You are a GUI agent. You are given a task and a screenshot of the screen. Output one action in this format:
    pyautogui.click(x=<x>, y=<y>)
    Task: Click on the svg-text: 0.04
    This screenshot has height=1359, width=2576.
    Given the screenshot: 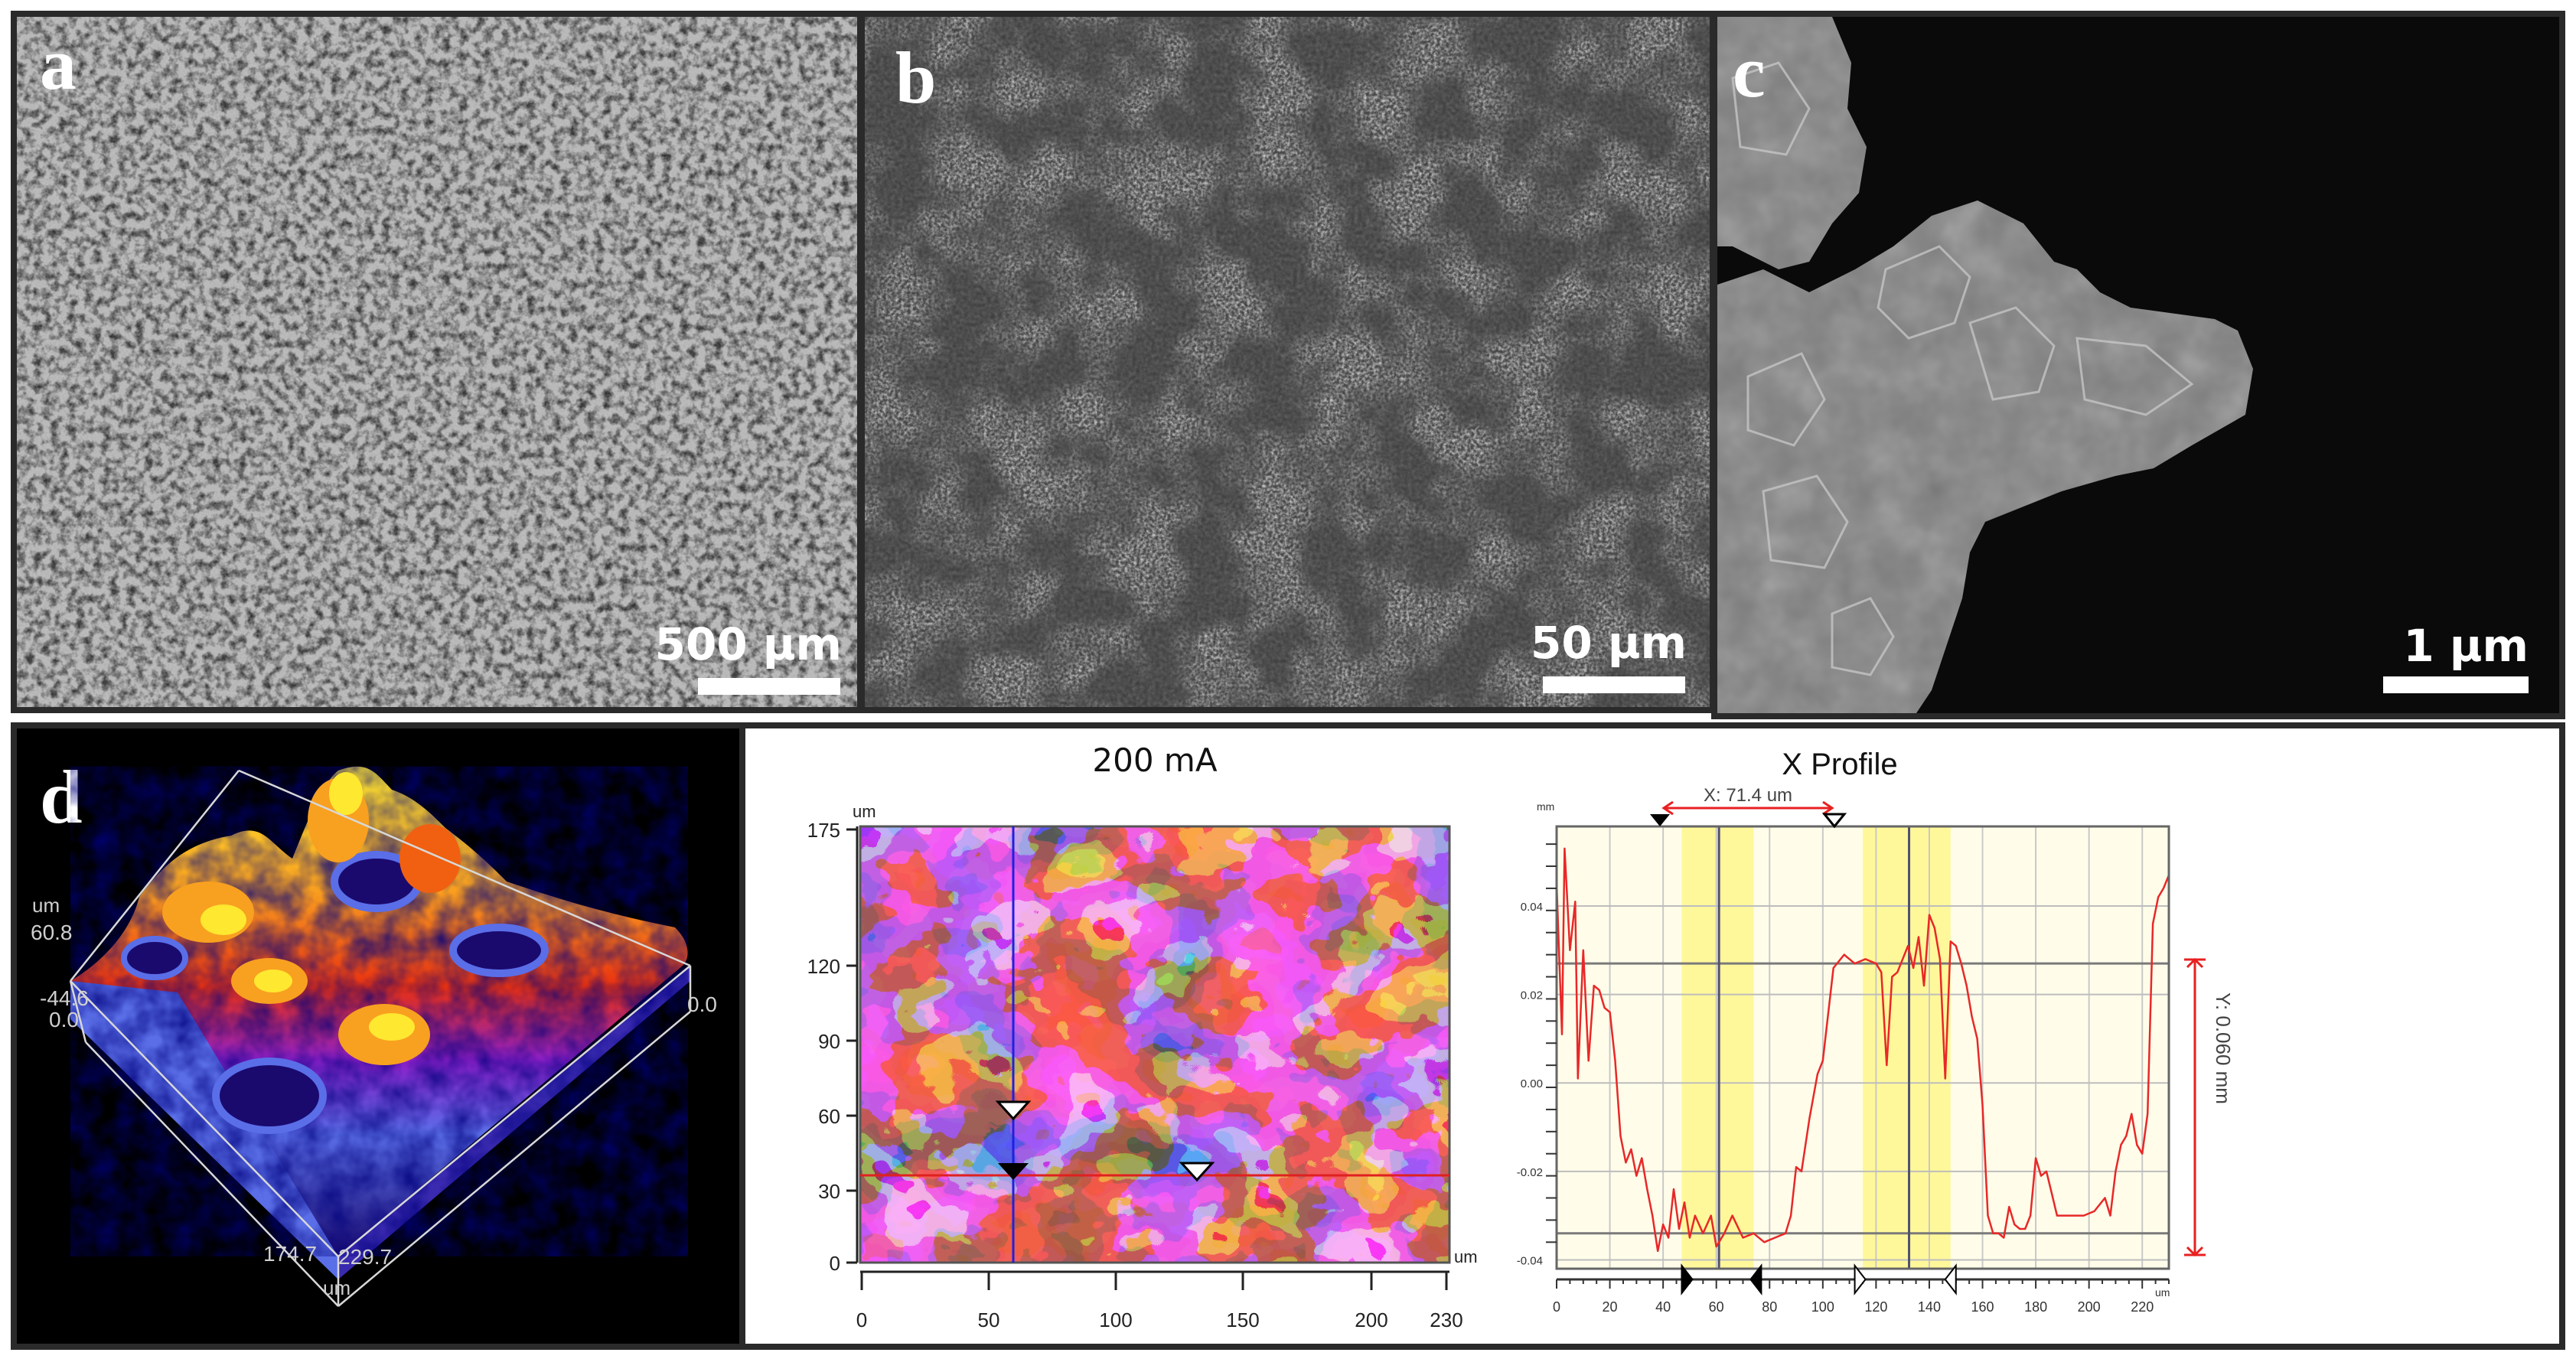 What is the action you would take?
    pyautogui.click(x=1532, y=907)
    